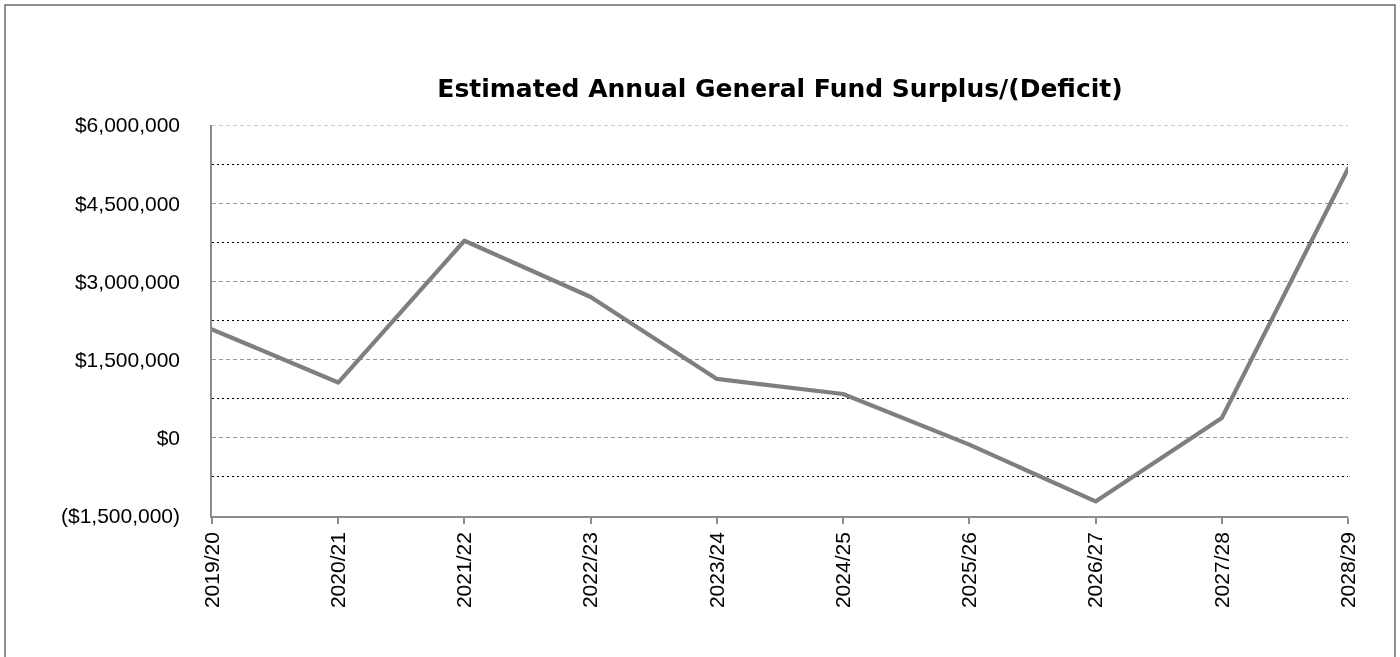 This screenshot has height=657, width=1400. What do you see at coordinates (168, 438) in the screenshot?
I see `y-tick-label: $0` at bounding box center [168, 438].